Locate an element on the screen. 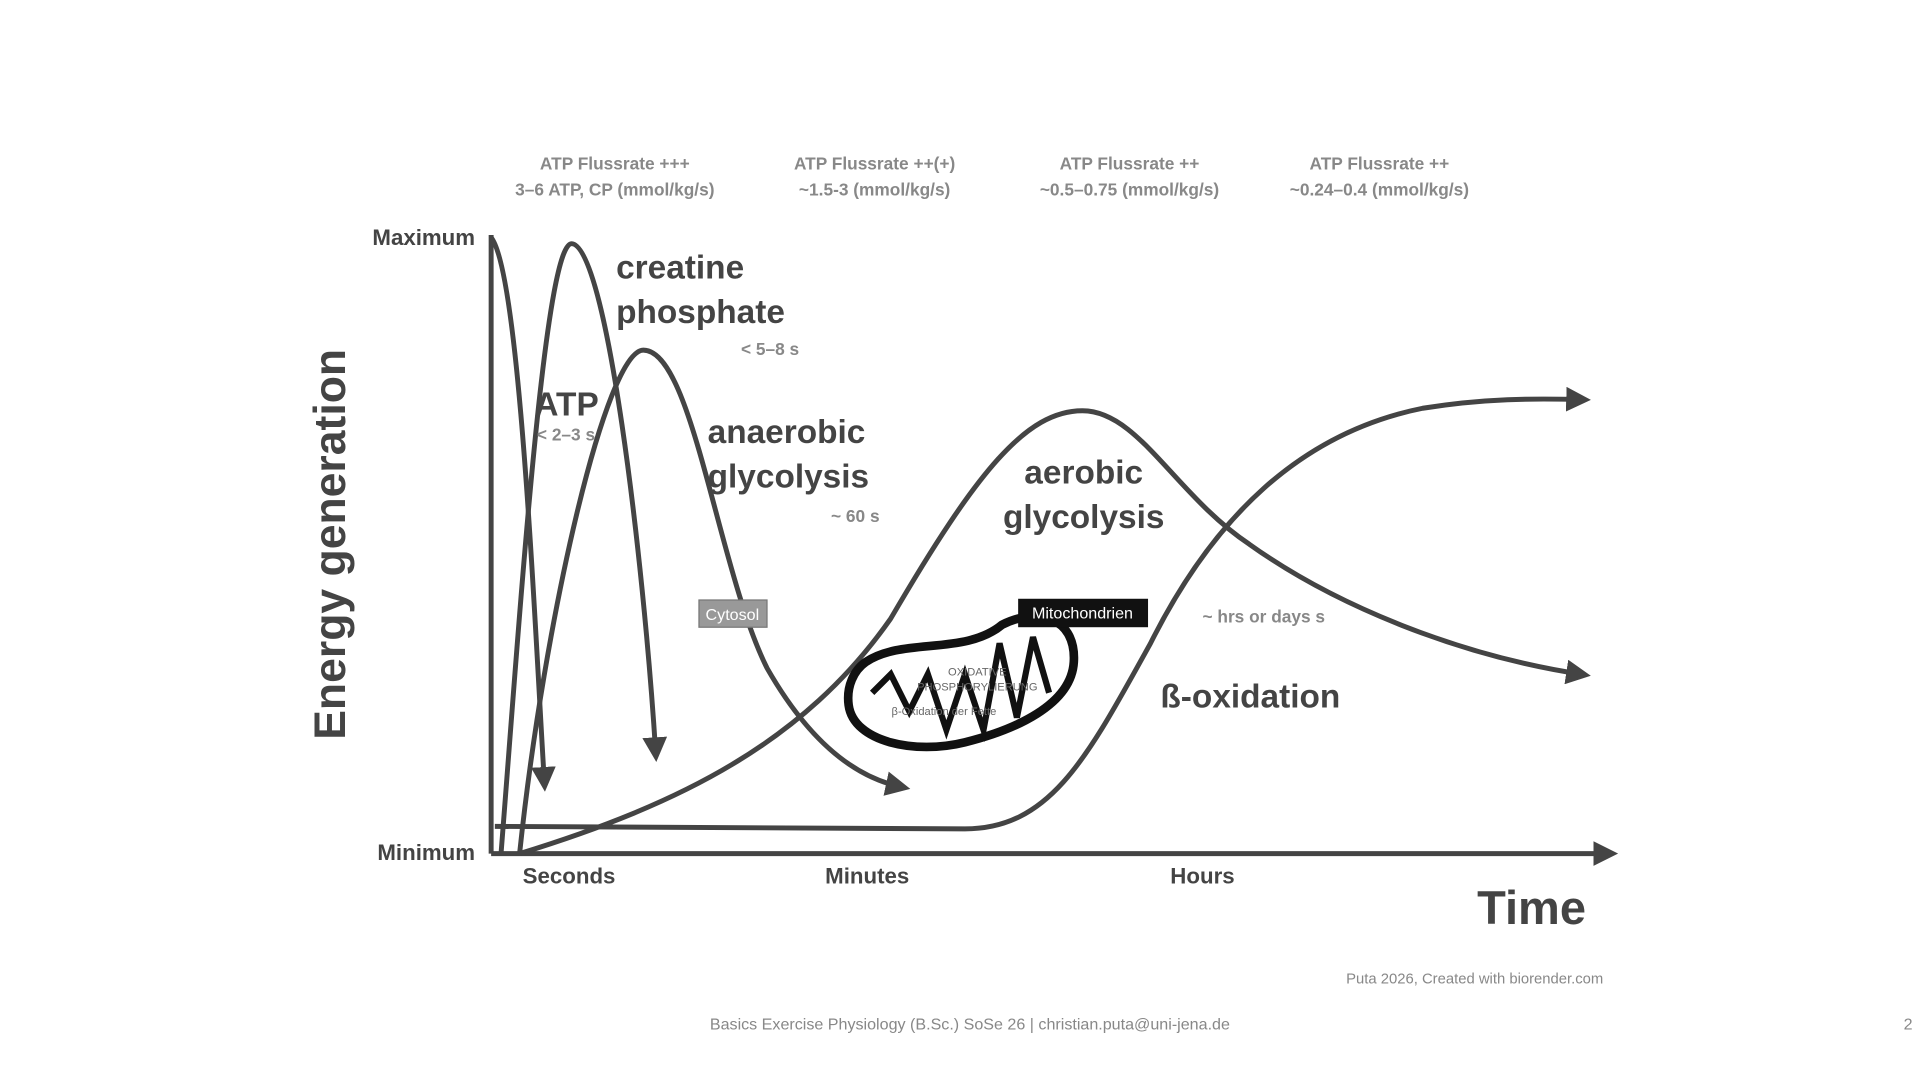 The image size is (1920, 1080). anaerobic-curve is located at coordinates (714, 600).